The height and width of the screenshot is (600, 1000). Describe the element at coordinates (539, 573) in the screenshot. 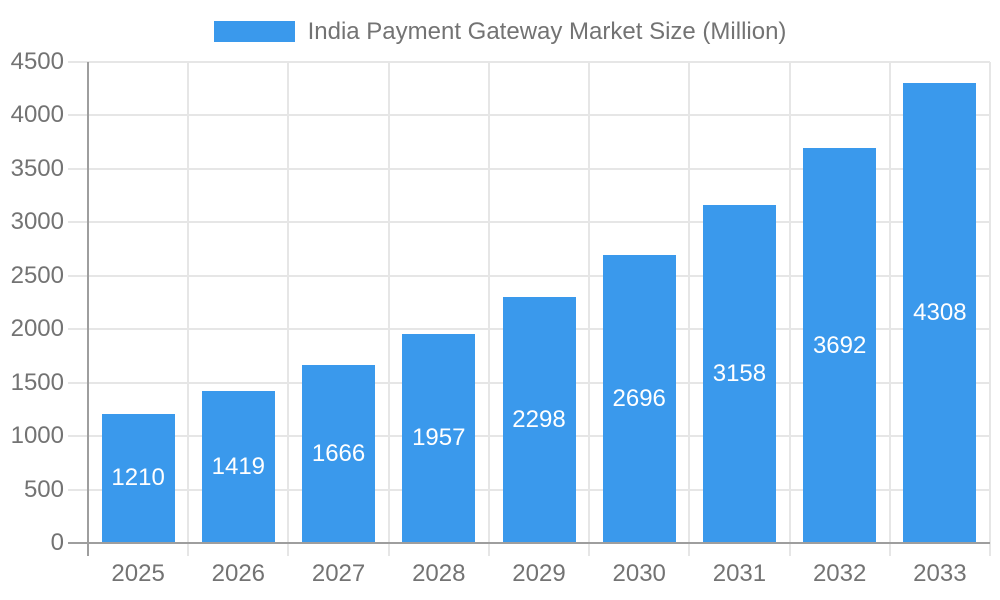

I see `x-axis-label: 2029` at that location.